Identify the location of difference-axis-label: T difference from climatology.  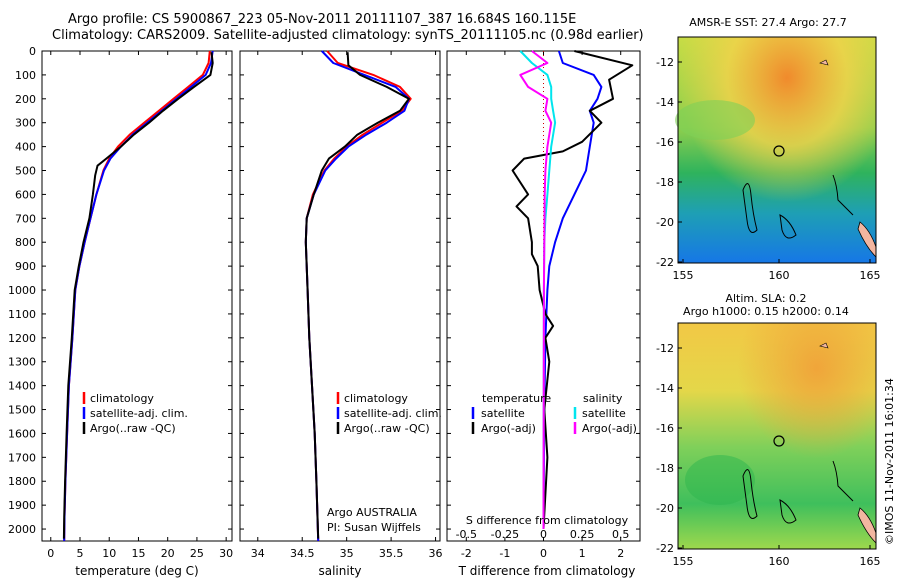
(547, 571).